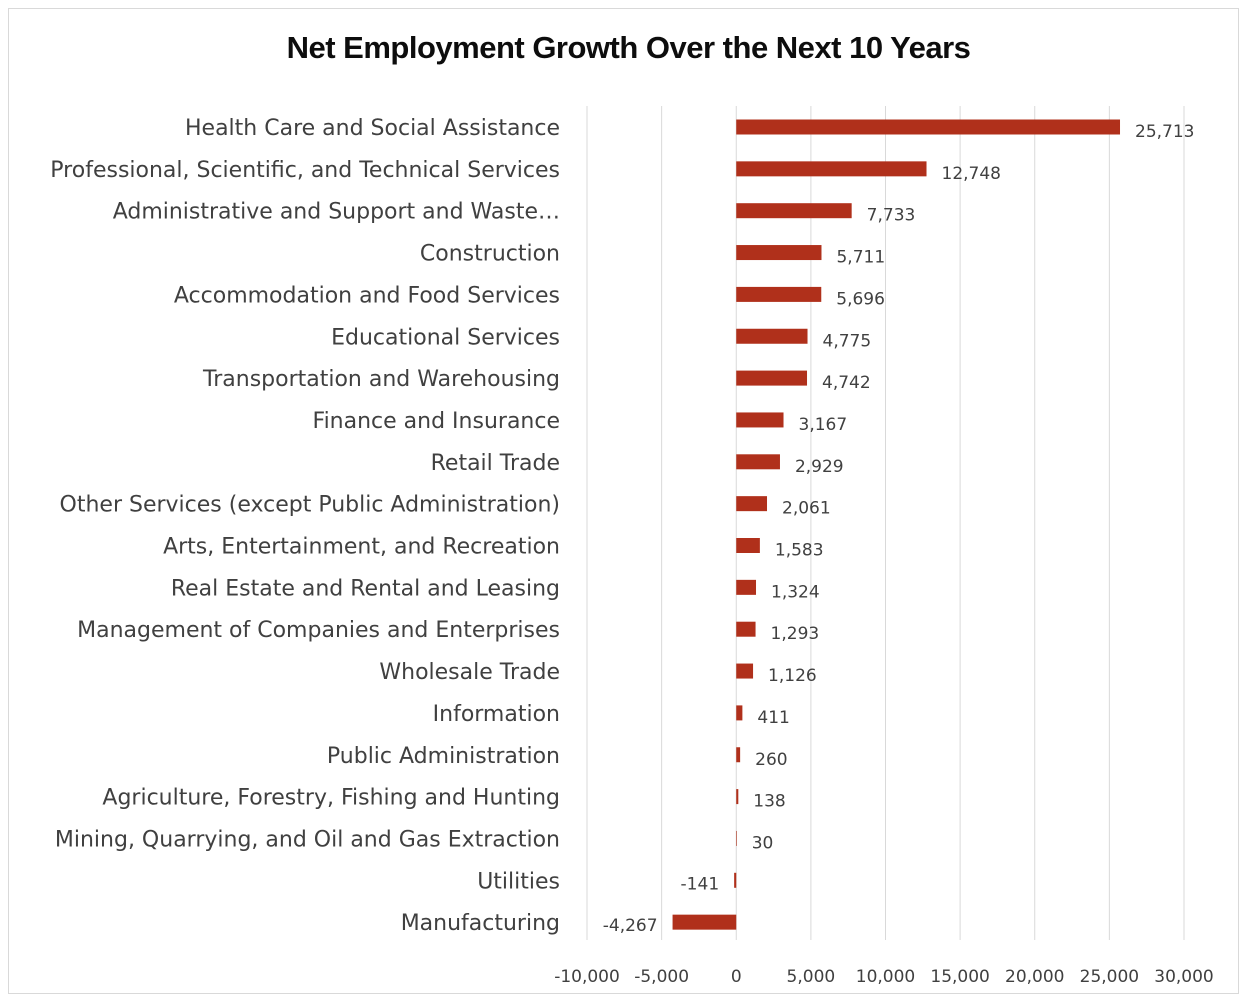 The image size is (1247, 1002). Describe the element at coordinates (819, 467) in the screenshot. I see `data-label: 2,929` at that location.